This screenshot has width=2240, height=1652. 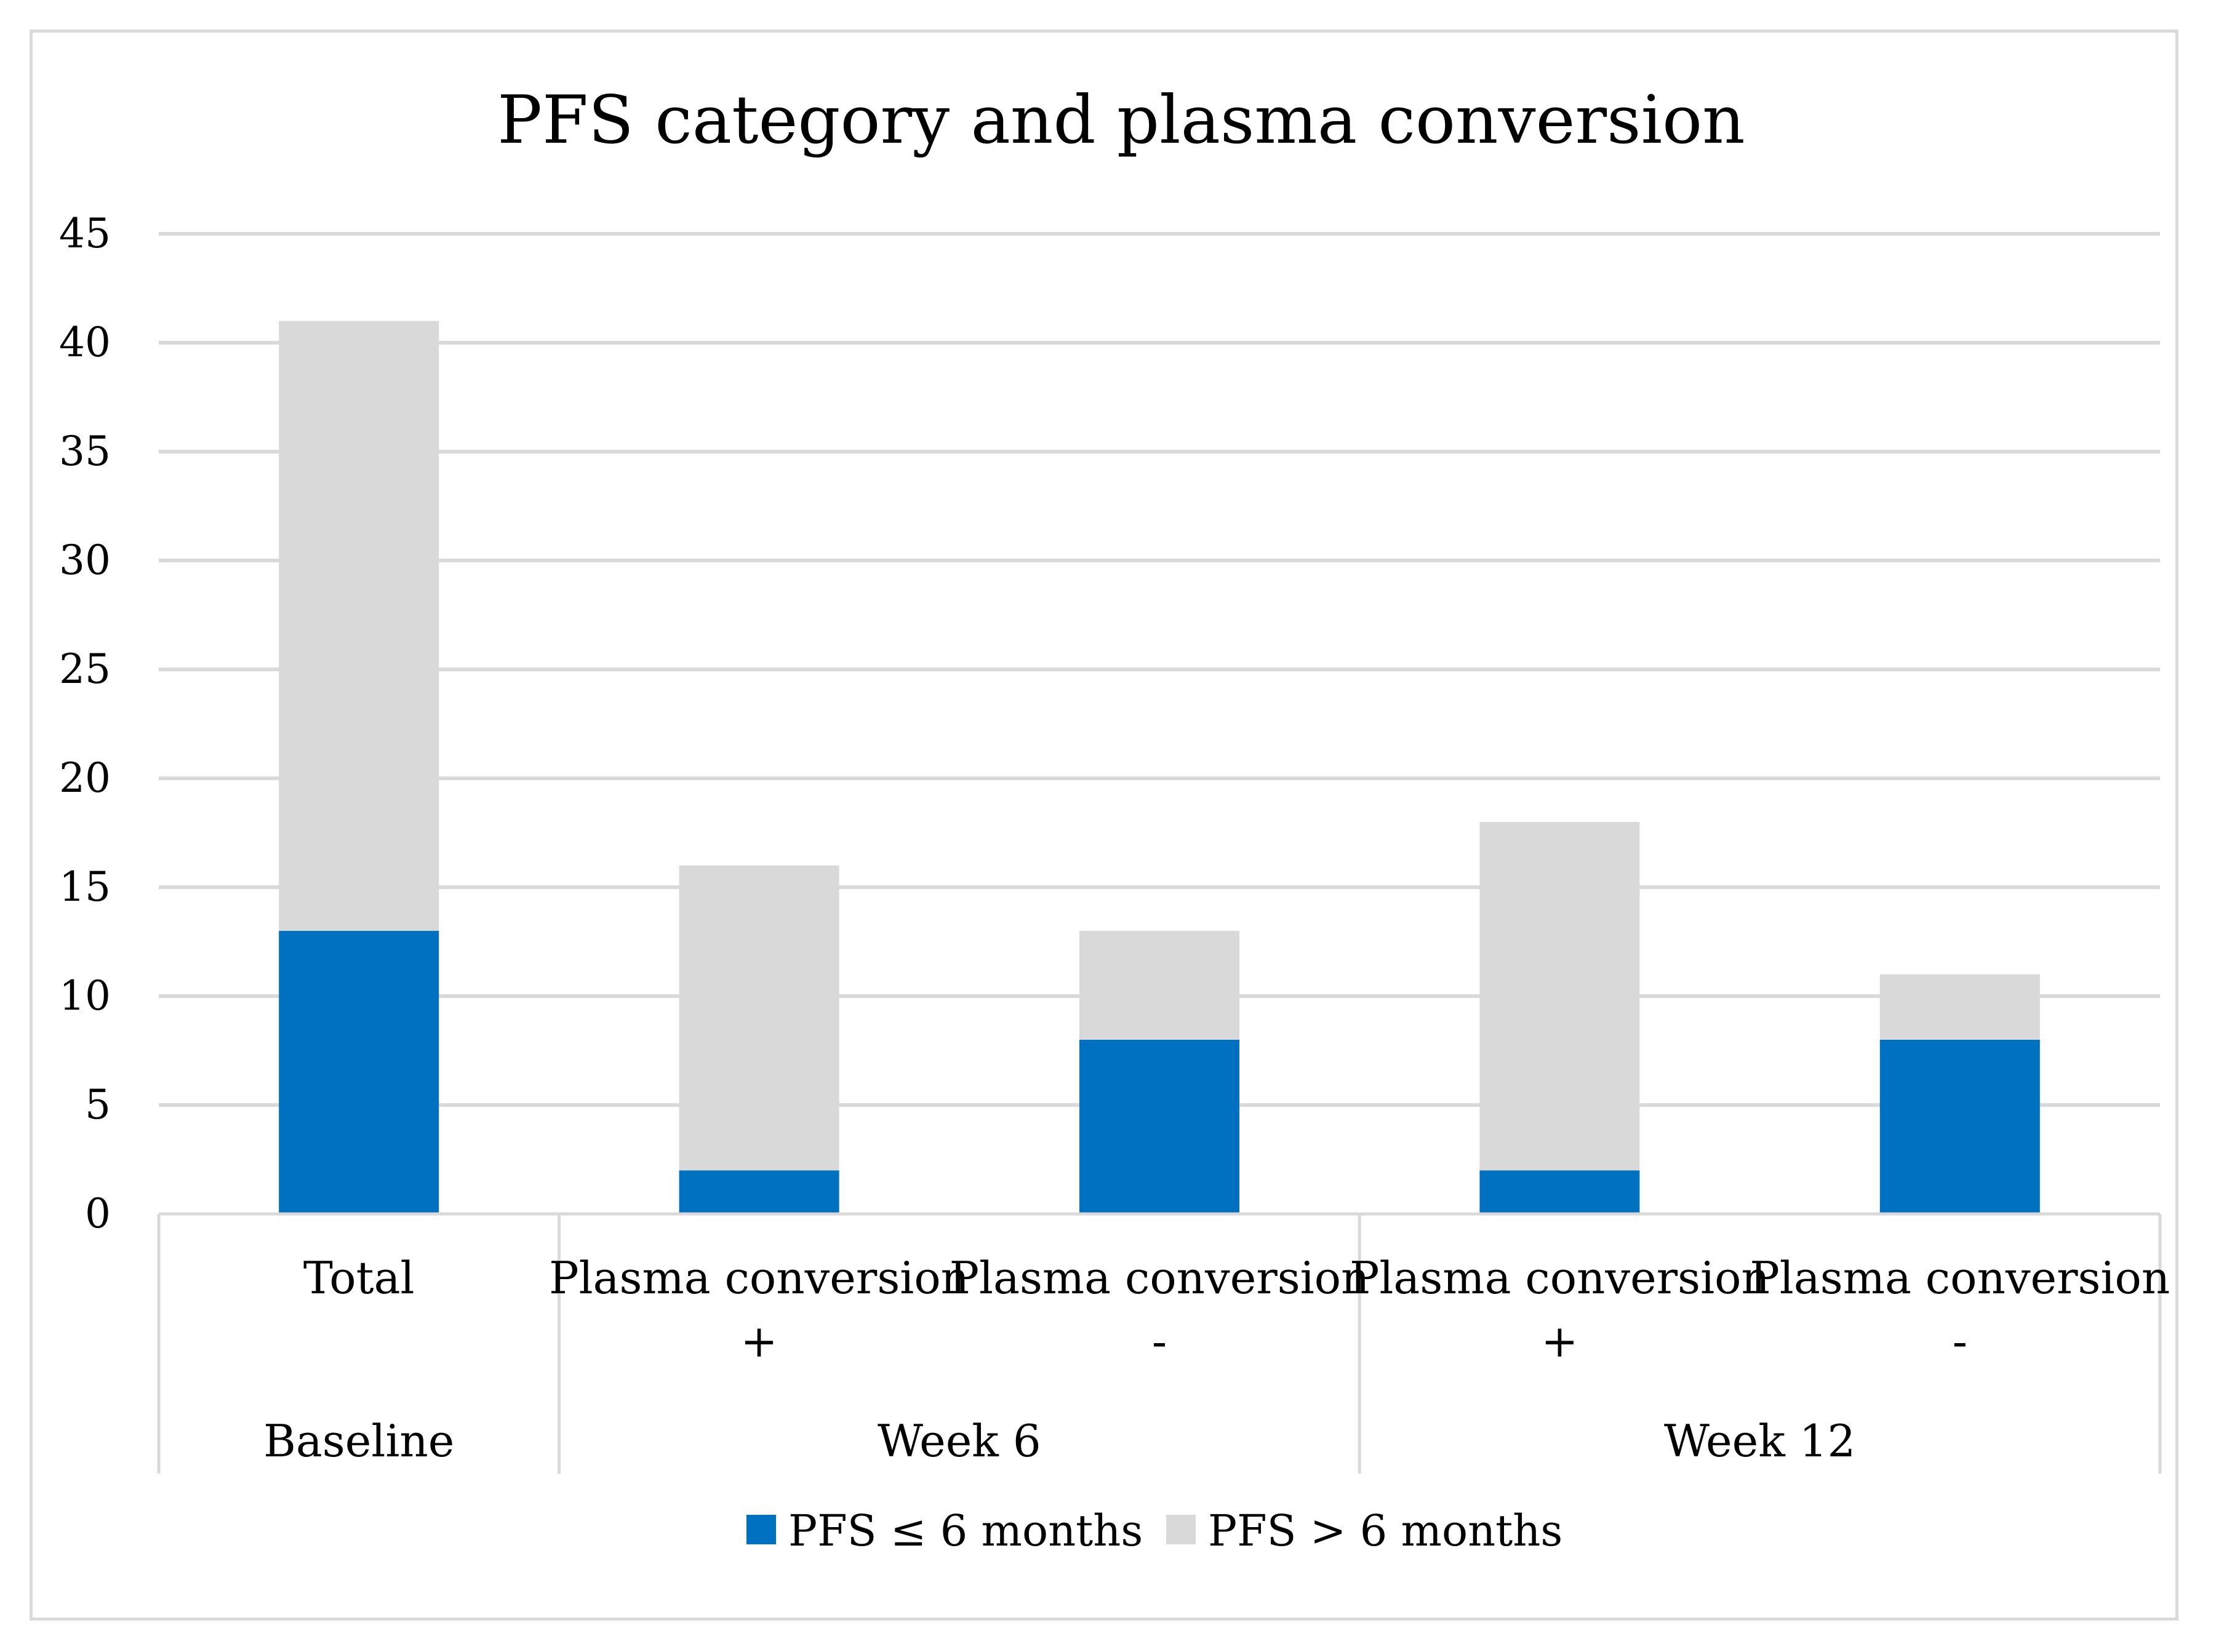 I want to click on chart-title: PFS category and plasma conversion, so click(x=1121, y=120).